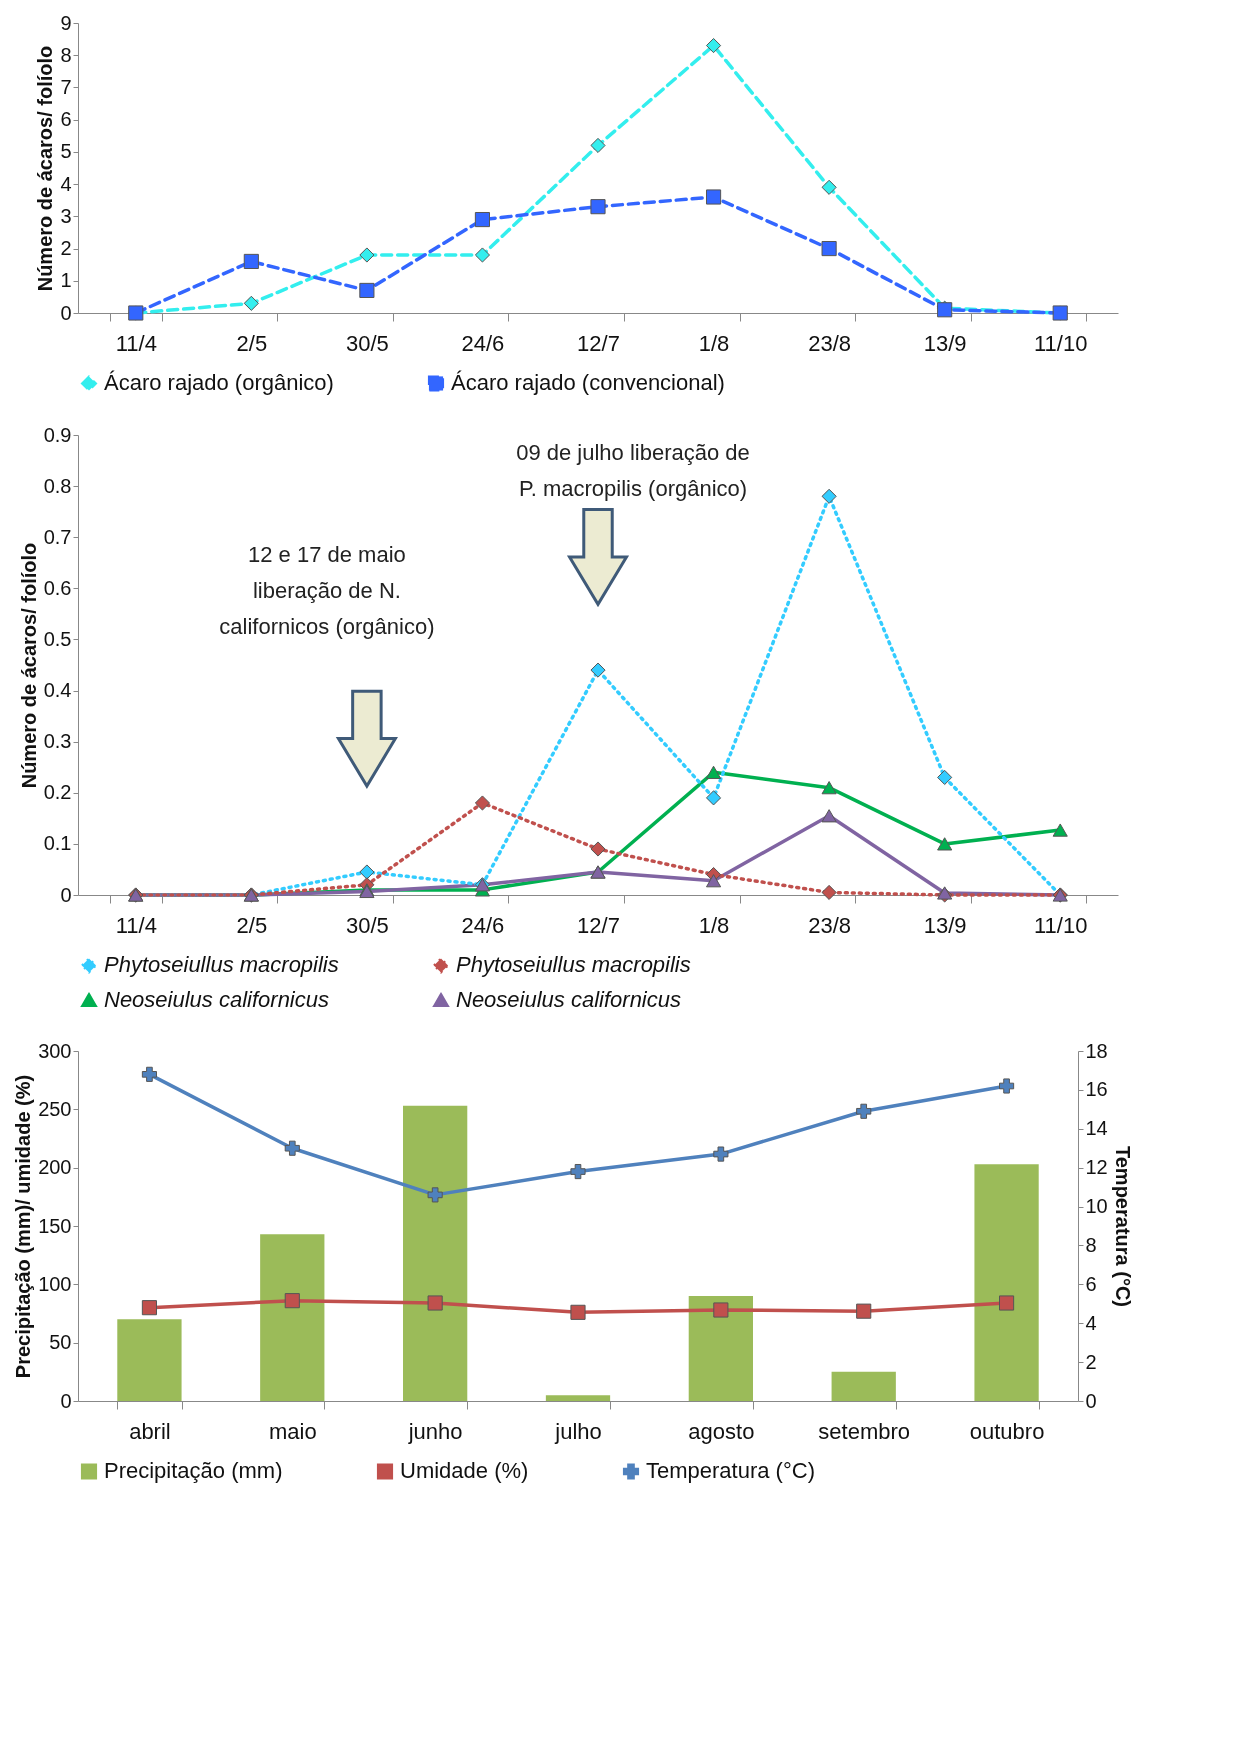 This screenshot has width=1238, height=1742. Describe the element at coordinates (66, 183) in the screenshot. I see `y-tick-label: 4` at that location.